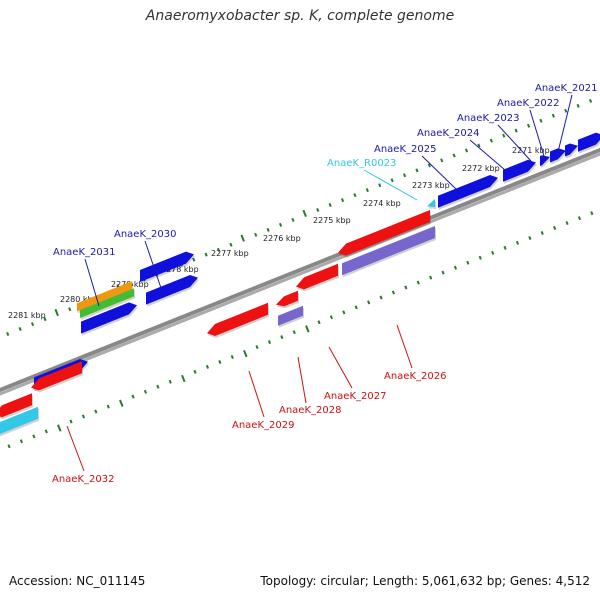 The height and width of the screenshot is (600, 600). Describe the element at coordinates (531, 150) in the screenshot. I see `scale-tick-label: 2271 kbp` at that location.